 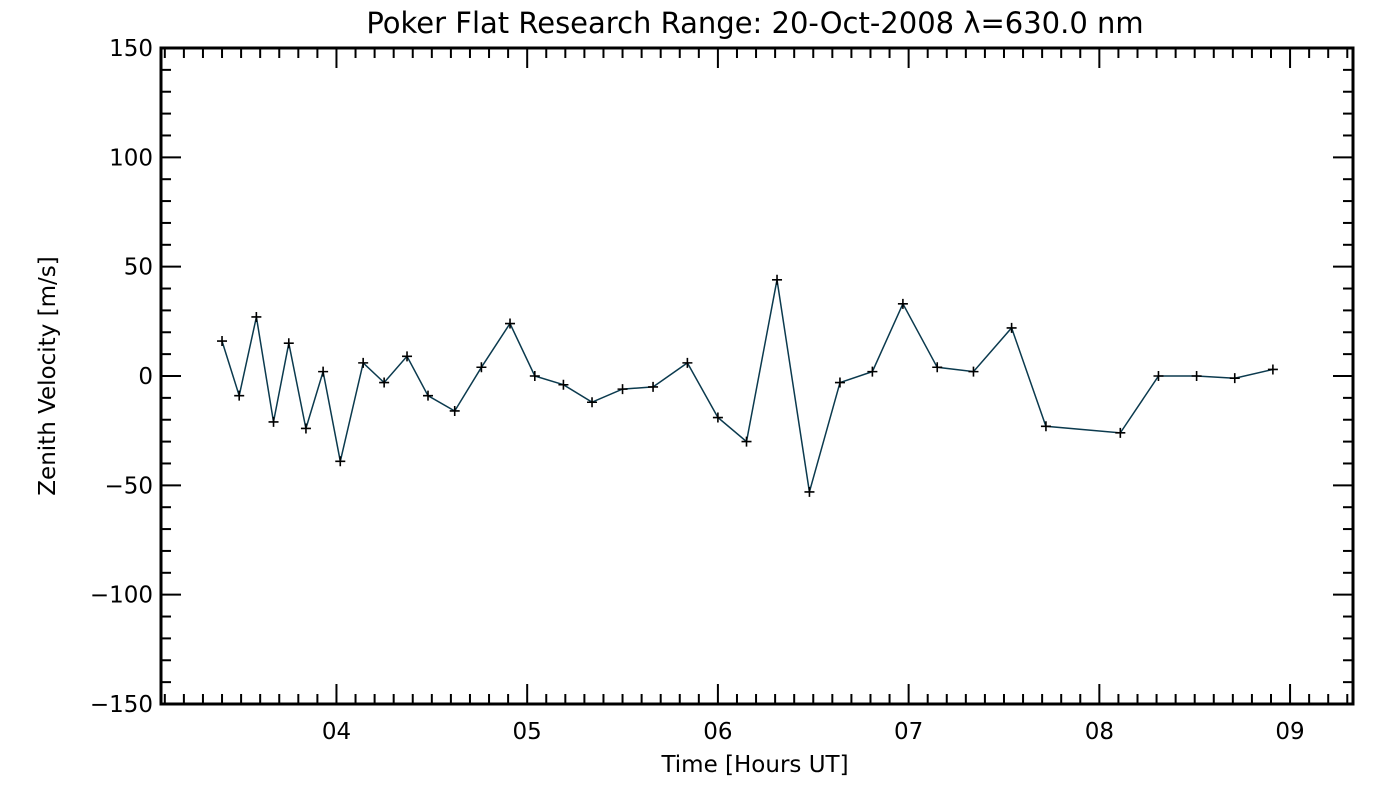 I want to click on x-tick-label: 08, so click(x=1099, y=732).